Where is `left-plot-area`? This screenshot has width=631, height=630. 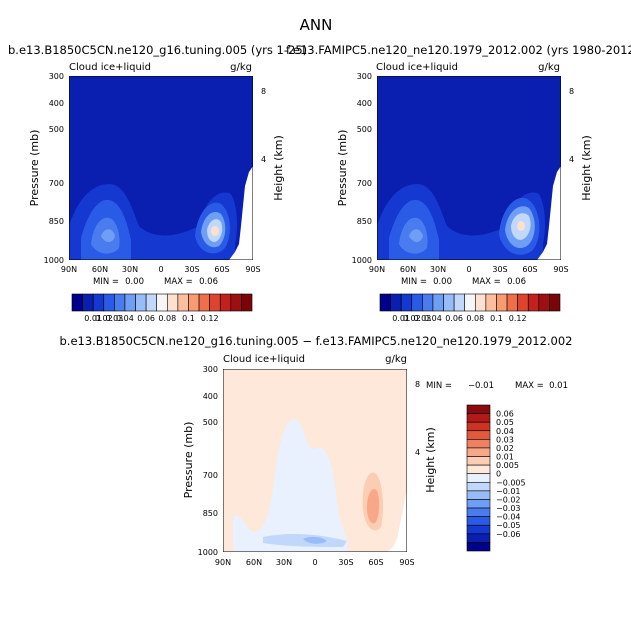
left-plot-area is located at coordinates (161, 168).